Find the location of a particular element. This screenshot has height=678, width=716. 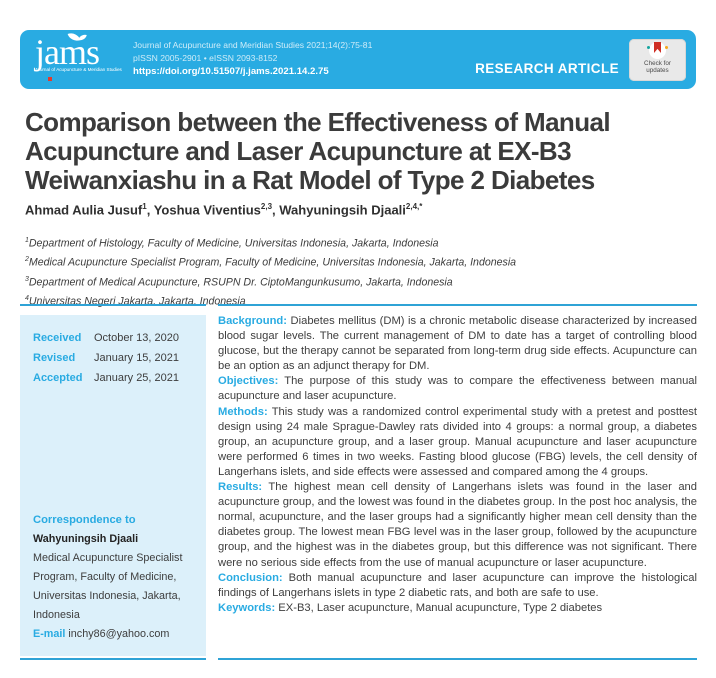

history-row-revised: Revised January 15, 2021 is located at coordinates (114, 358).